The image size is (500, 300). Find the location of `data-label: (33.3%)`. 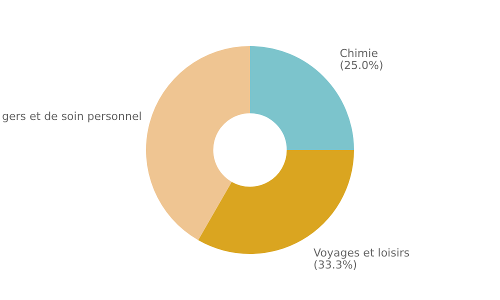

data-label: (33.3%) is located at coordinates (336, 265).